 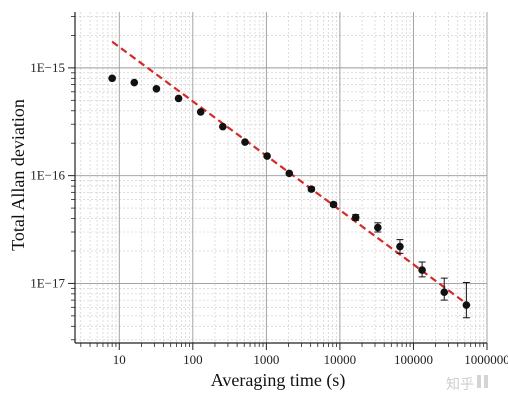 What do you see at coordinates (486, 381) in the screenshot?
I see `watermark-mark-right` at bounding box center [486, 381].